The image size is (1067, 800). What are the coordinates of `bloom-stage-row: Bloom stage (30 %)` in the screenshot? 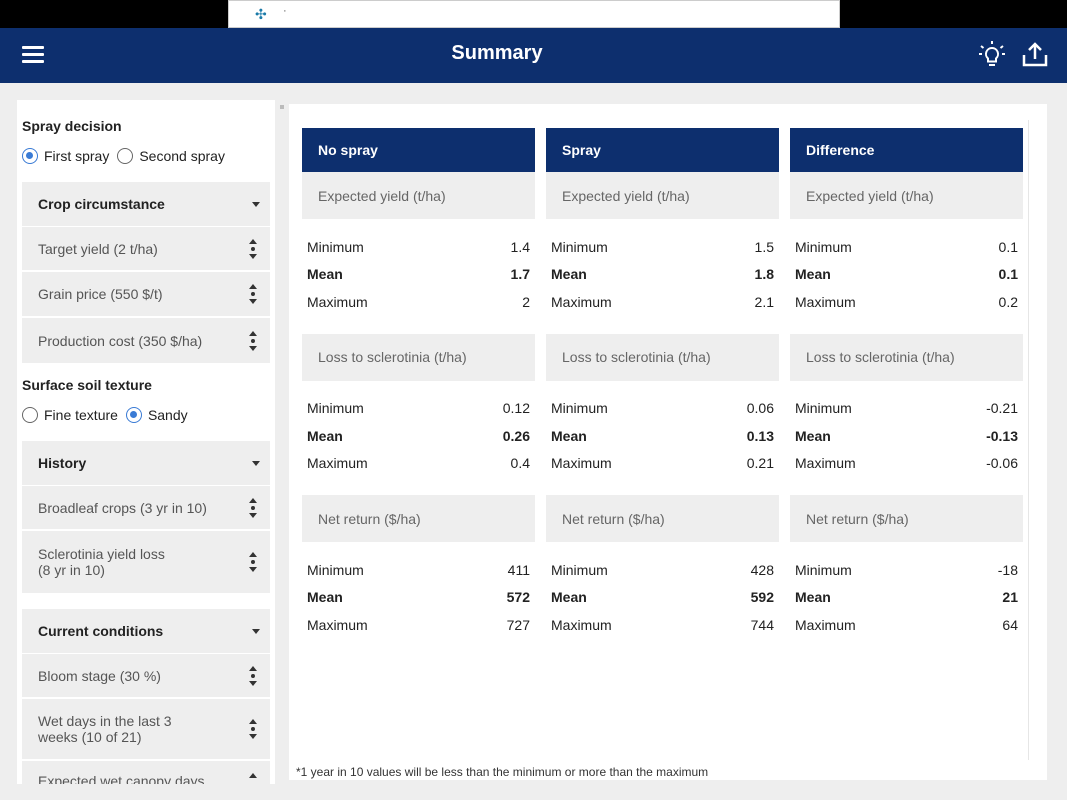 It's located at (146, 676).